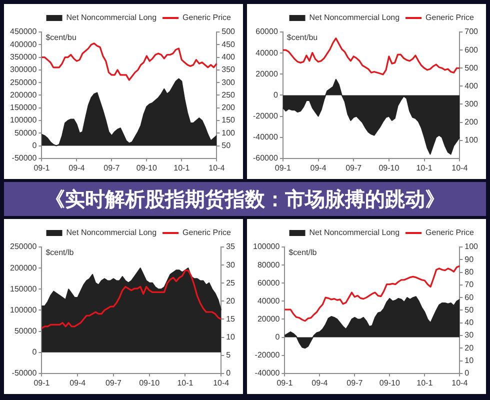 This screenshot has height=400, width=490. I want to click on y2-tick-label: 35, so click(231, 247).